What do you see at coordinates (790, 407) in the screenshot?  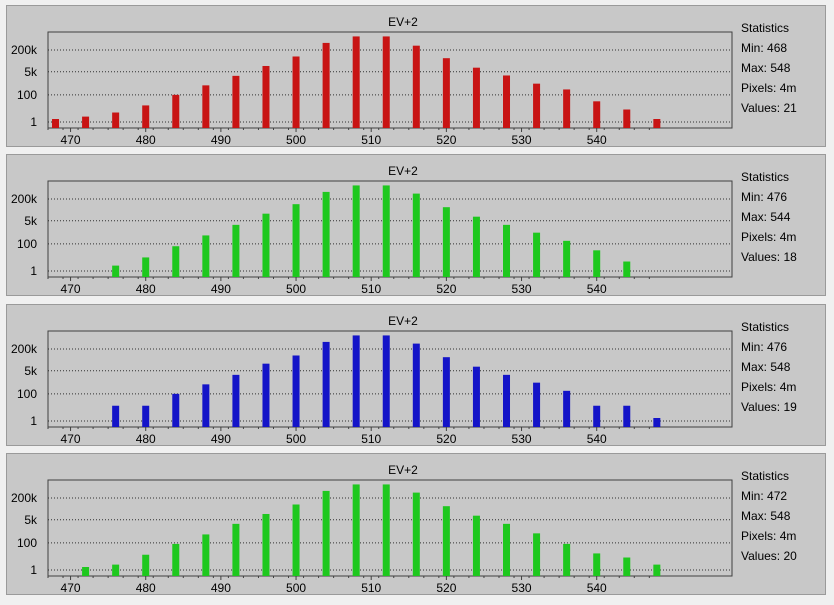 I see `stats-values-value: 19` at bounding box center [790, 407].